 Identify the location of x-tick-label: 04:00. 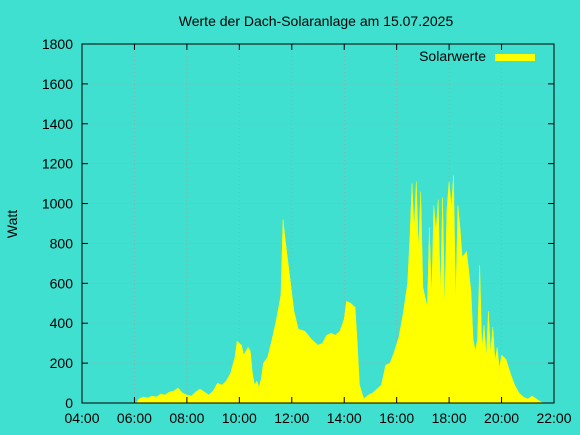
(81, 418).